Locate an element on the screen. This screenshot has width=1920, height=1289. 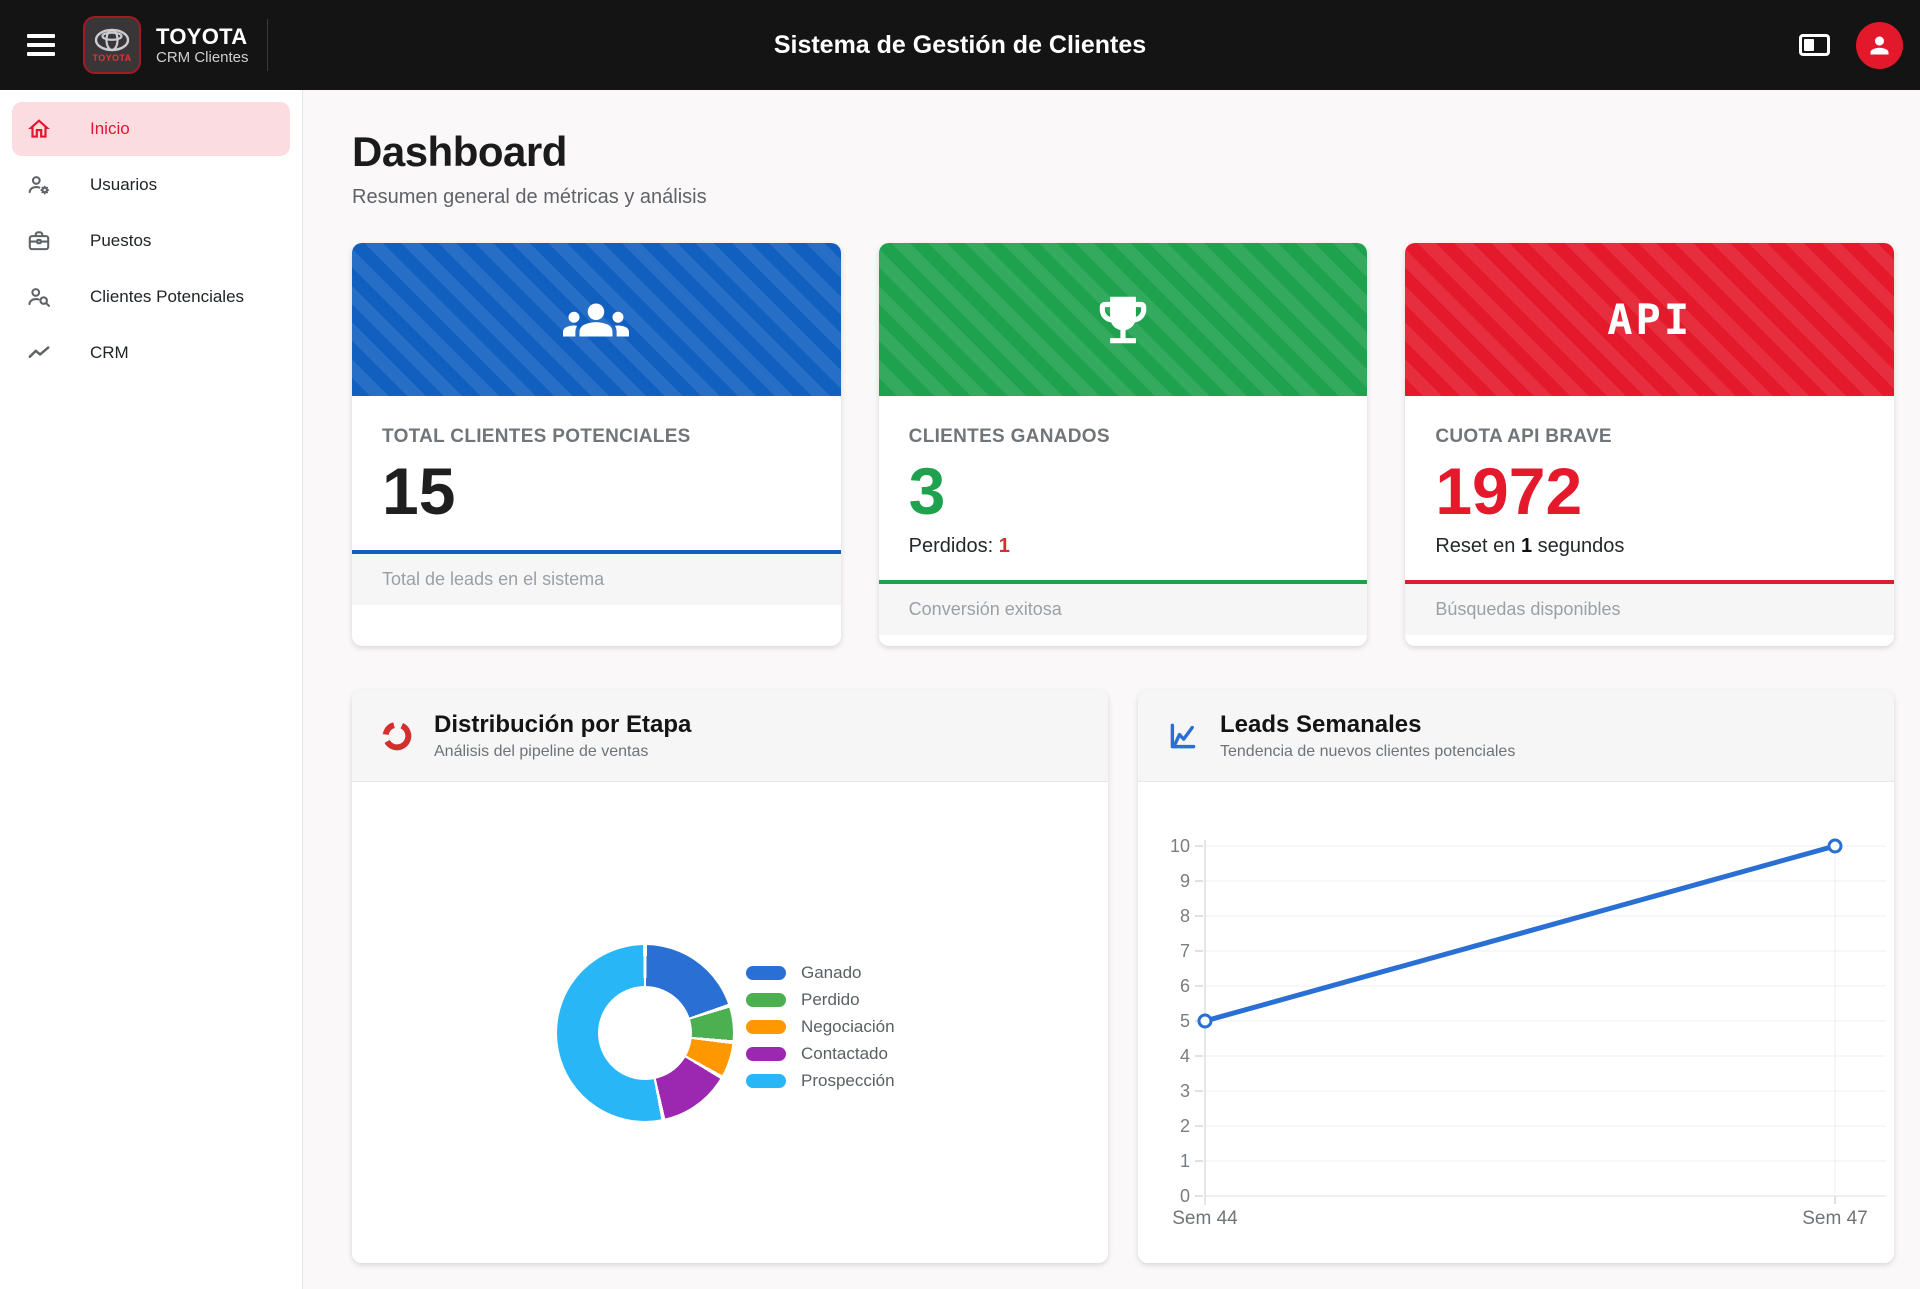
sidebar-item-puestos: Puestos is located at coordinates (151, 241).